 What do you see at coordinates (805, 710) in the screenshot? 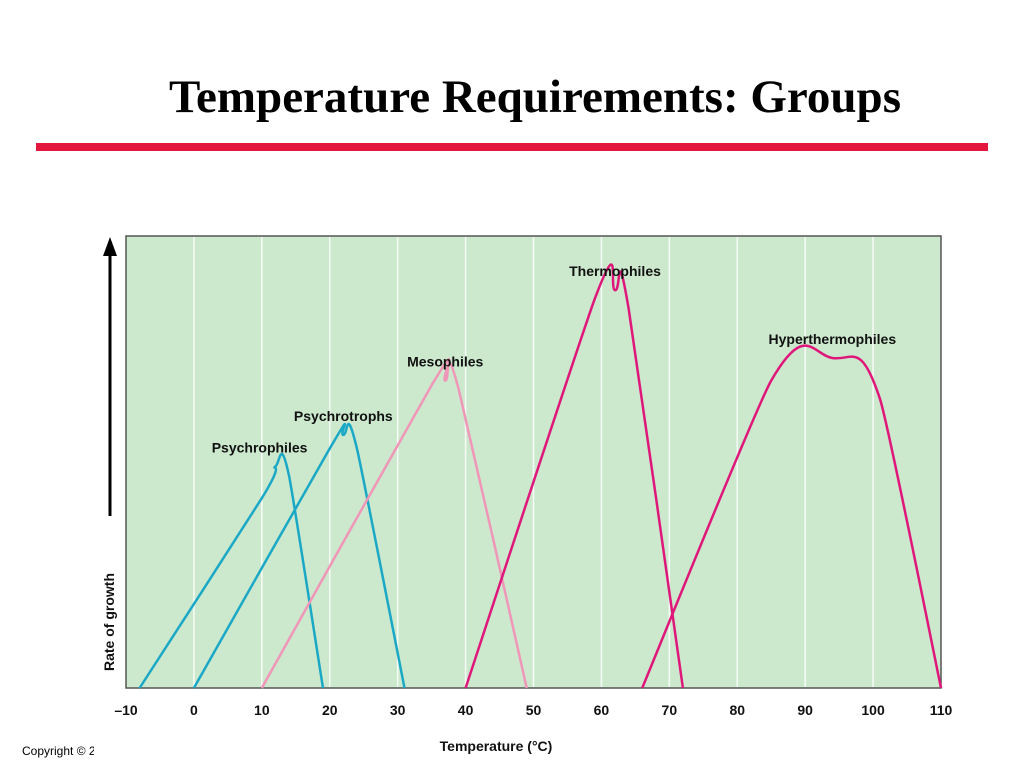
I see `x-tick-label: 90` at bounding box center [805, 710].